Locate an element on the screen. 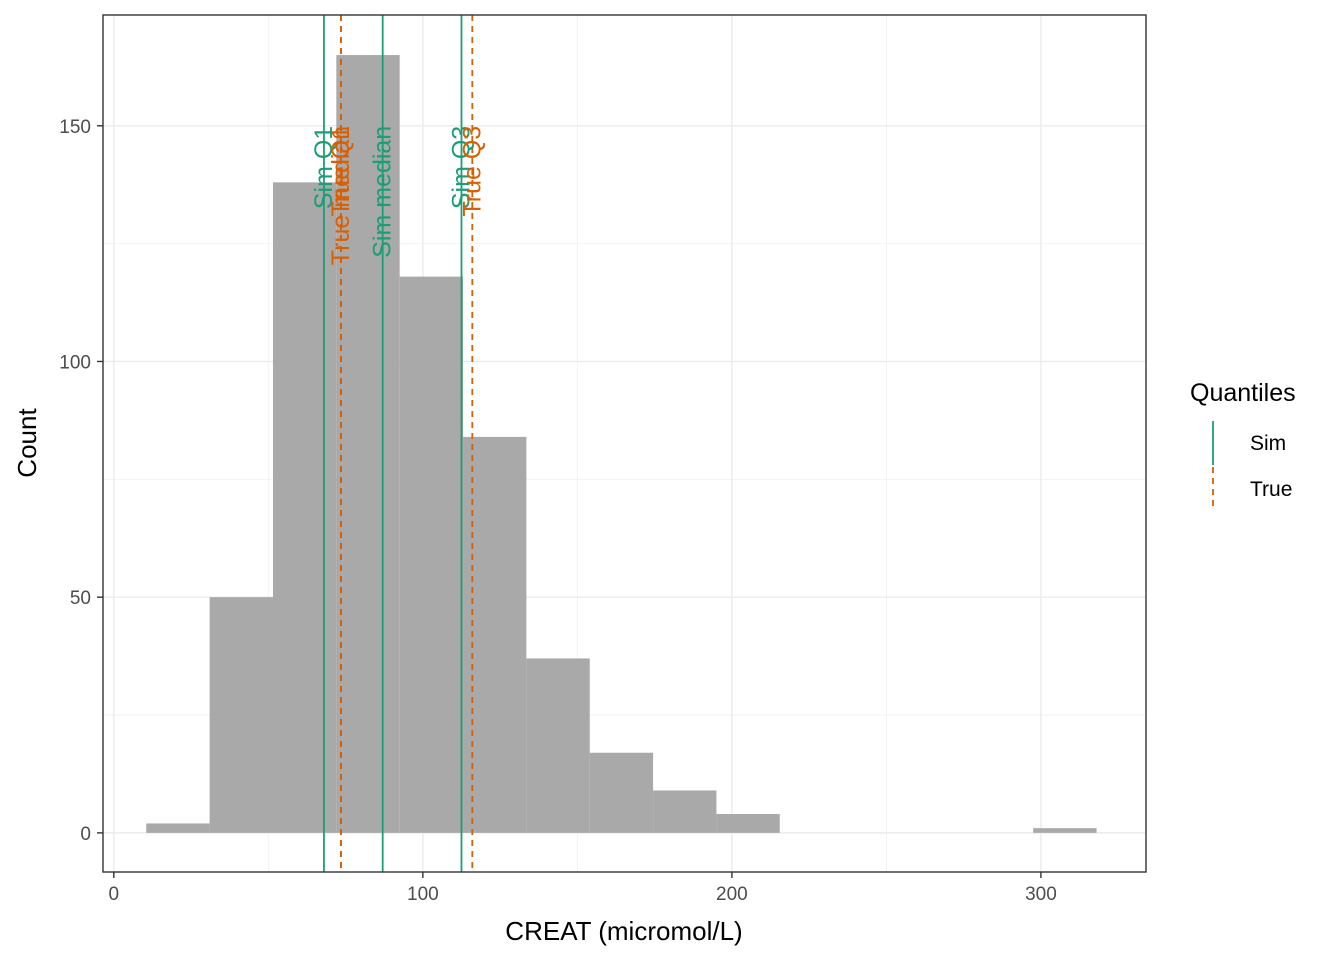 The height and width of the screenshot is (960, 1344). y-tick-label: 0 is located at coordinates (85, 834).